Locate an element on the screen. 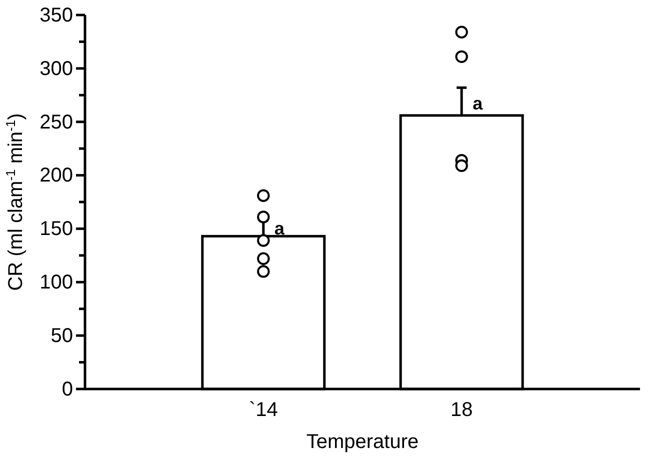 The image size is (666, 458). x-axis-title: Temperature is located at coordinates (362, 442).